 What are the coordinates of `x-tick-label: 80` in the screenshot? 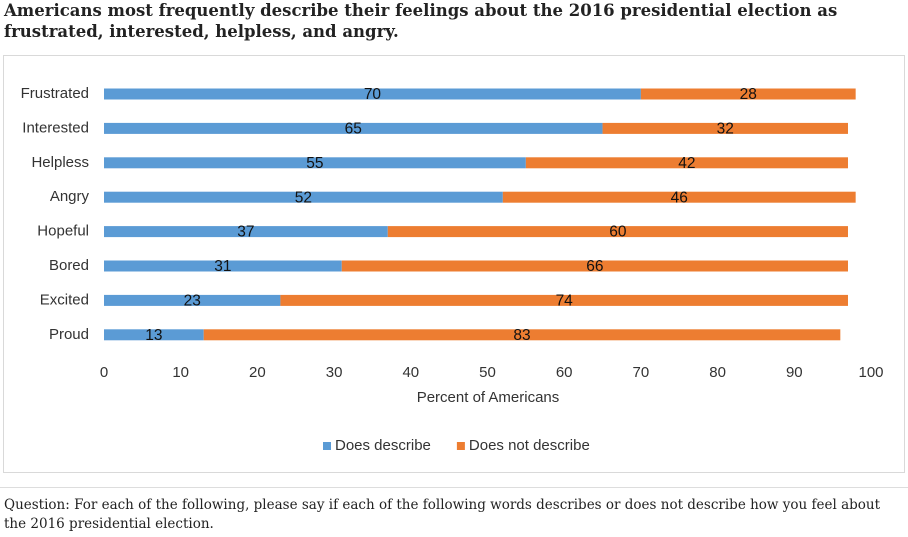 It's located at (717, 372).